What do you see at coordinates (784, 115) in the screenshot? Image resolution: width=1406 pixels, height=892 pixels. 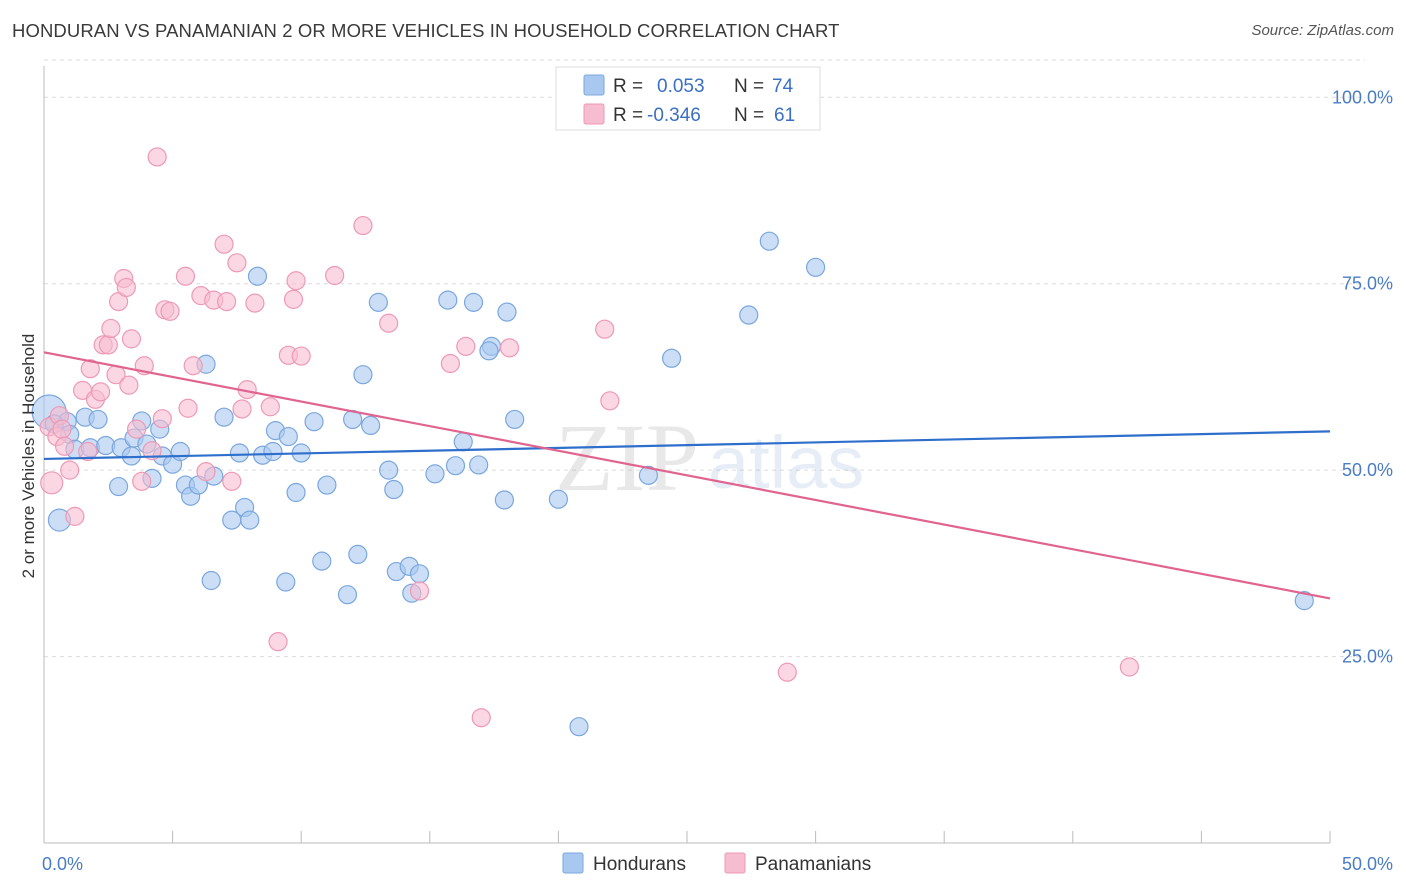 I see `legend-n-value: 61` at bounding box center [784, 115].